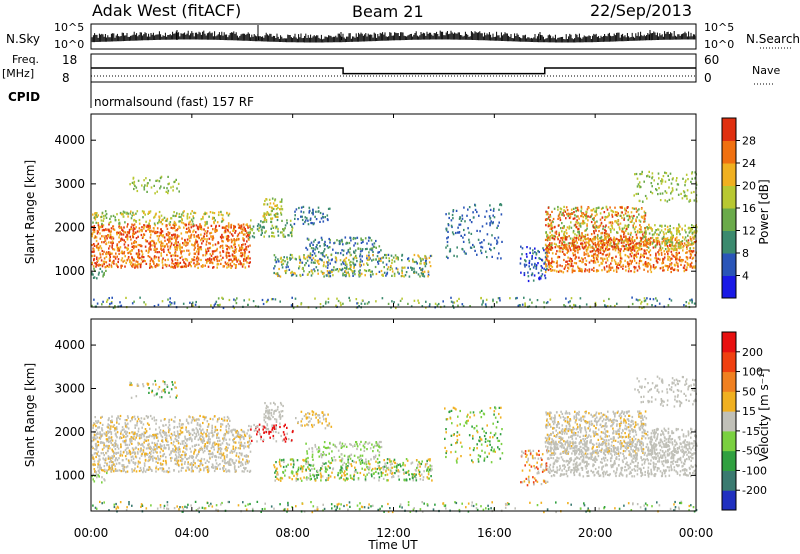 Image resolution: width=800 pixels, height=554 pixels. Describe the element at coordinates (393, 533) in the screenshot. I see `x-tick-label: 12:00` at that location.